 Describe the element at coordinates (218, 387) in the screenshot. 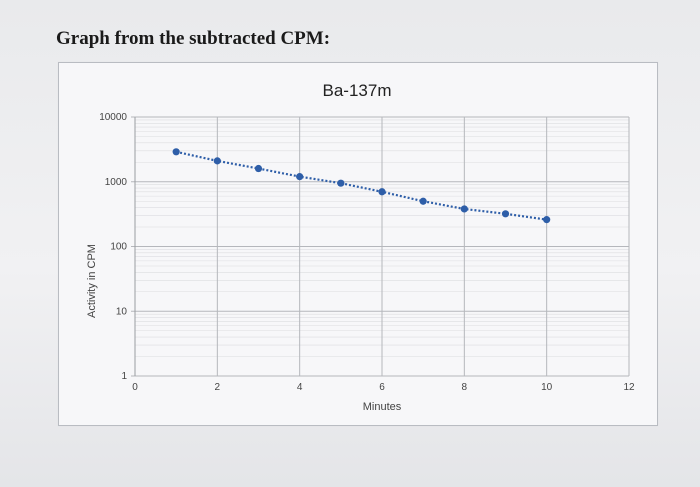

I see `x-tick-label: 2` at that location.